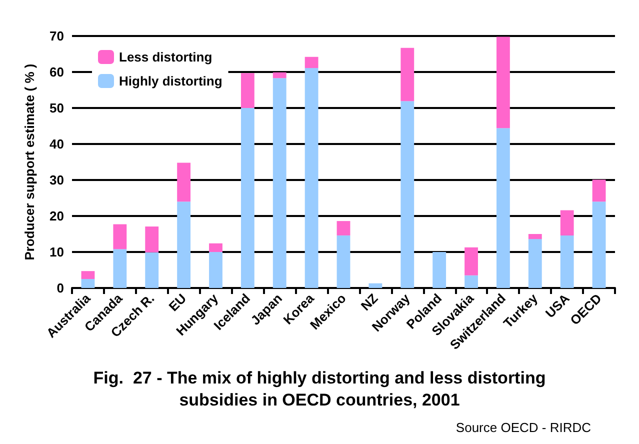 The height and width of the screenshot is (444, 639). I want to click on y-tick-label: 10, so click(57, 252).